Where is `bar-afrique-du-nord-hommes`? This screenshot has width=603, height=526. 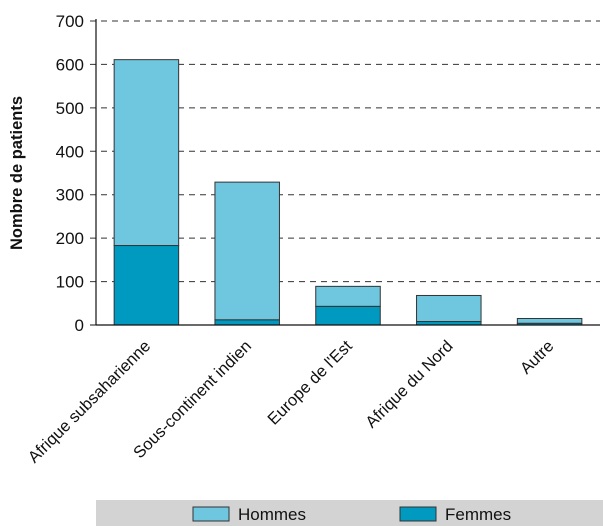
bar-afrique-du-nord-hommes is located at coordinates (449, 308).